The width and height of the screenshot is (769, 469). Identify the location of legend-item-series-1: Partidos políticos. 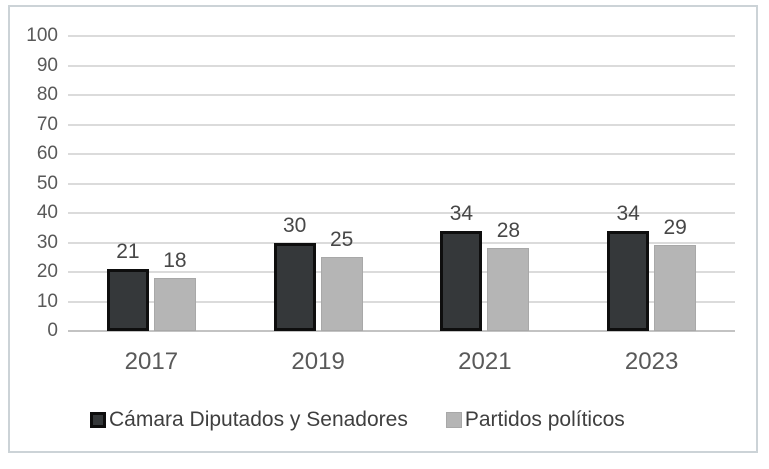
(535, 420).